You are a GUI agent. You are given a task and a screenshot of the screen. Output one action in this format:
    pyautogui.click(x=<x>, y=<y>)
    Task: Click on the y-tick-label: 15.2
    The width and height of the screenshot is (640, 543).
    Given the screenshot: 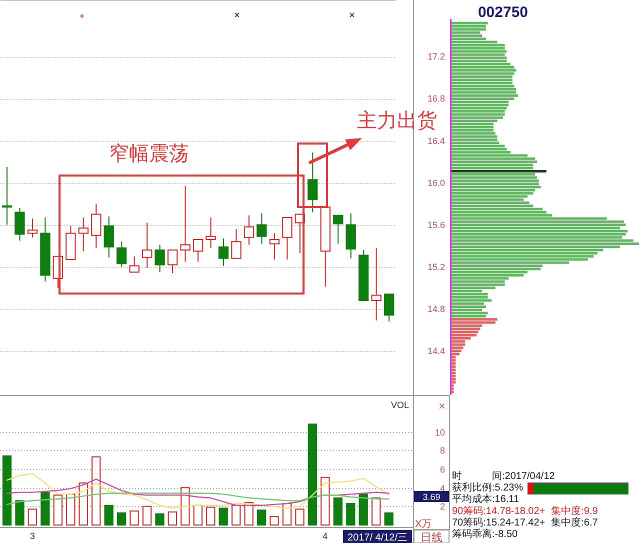 What is the action you would take?
    pyautogui.click(x=436, y=267)
    